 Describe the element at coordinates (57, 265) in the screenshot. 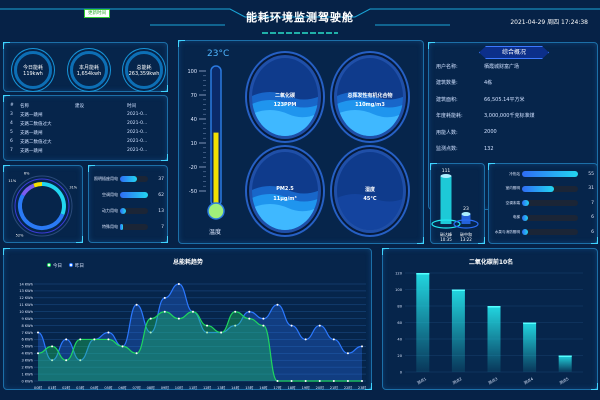

I see `legend-label: 今日` at that location.